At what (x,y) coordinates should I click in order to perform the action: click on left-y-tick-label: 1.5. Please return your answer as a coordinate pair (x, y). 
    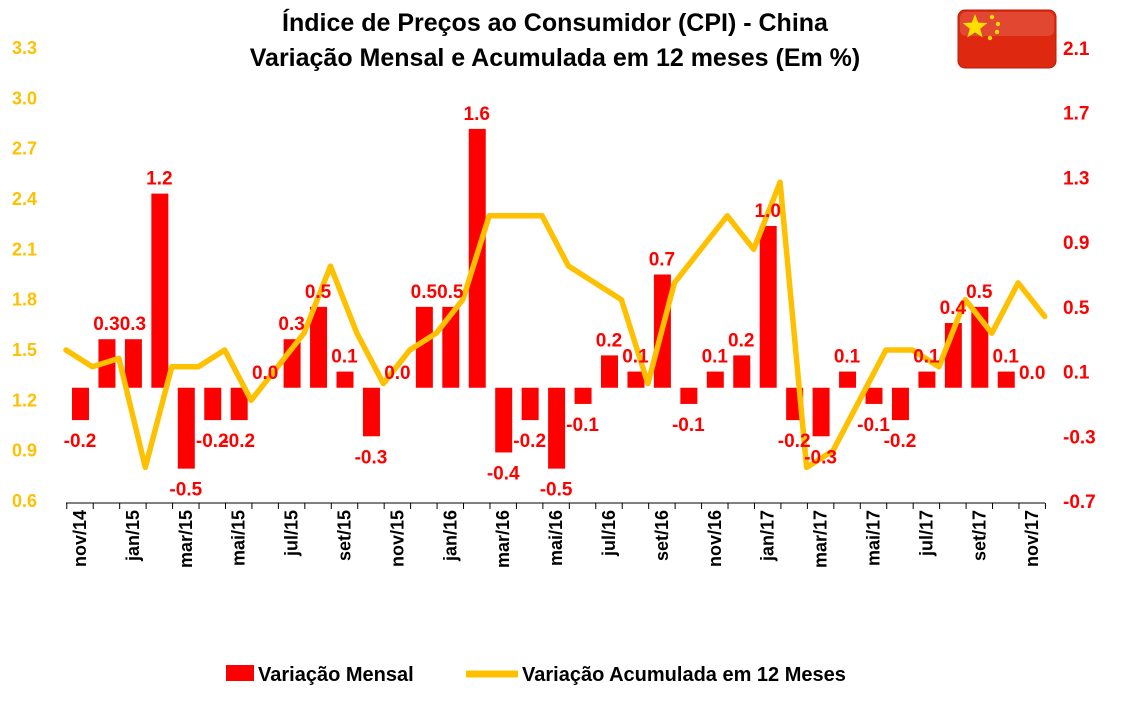
    Looking at the image, I should click on (24, 350).